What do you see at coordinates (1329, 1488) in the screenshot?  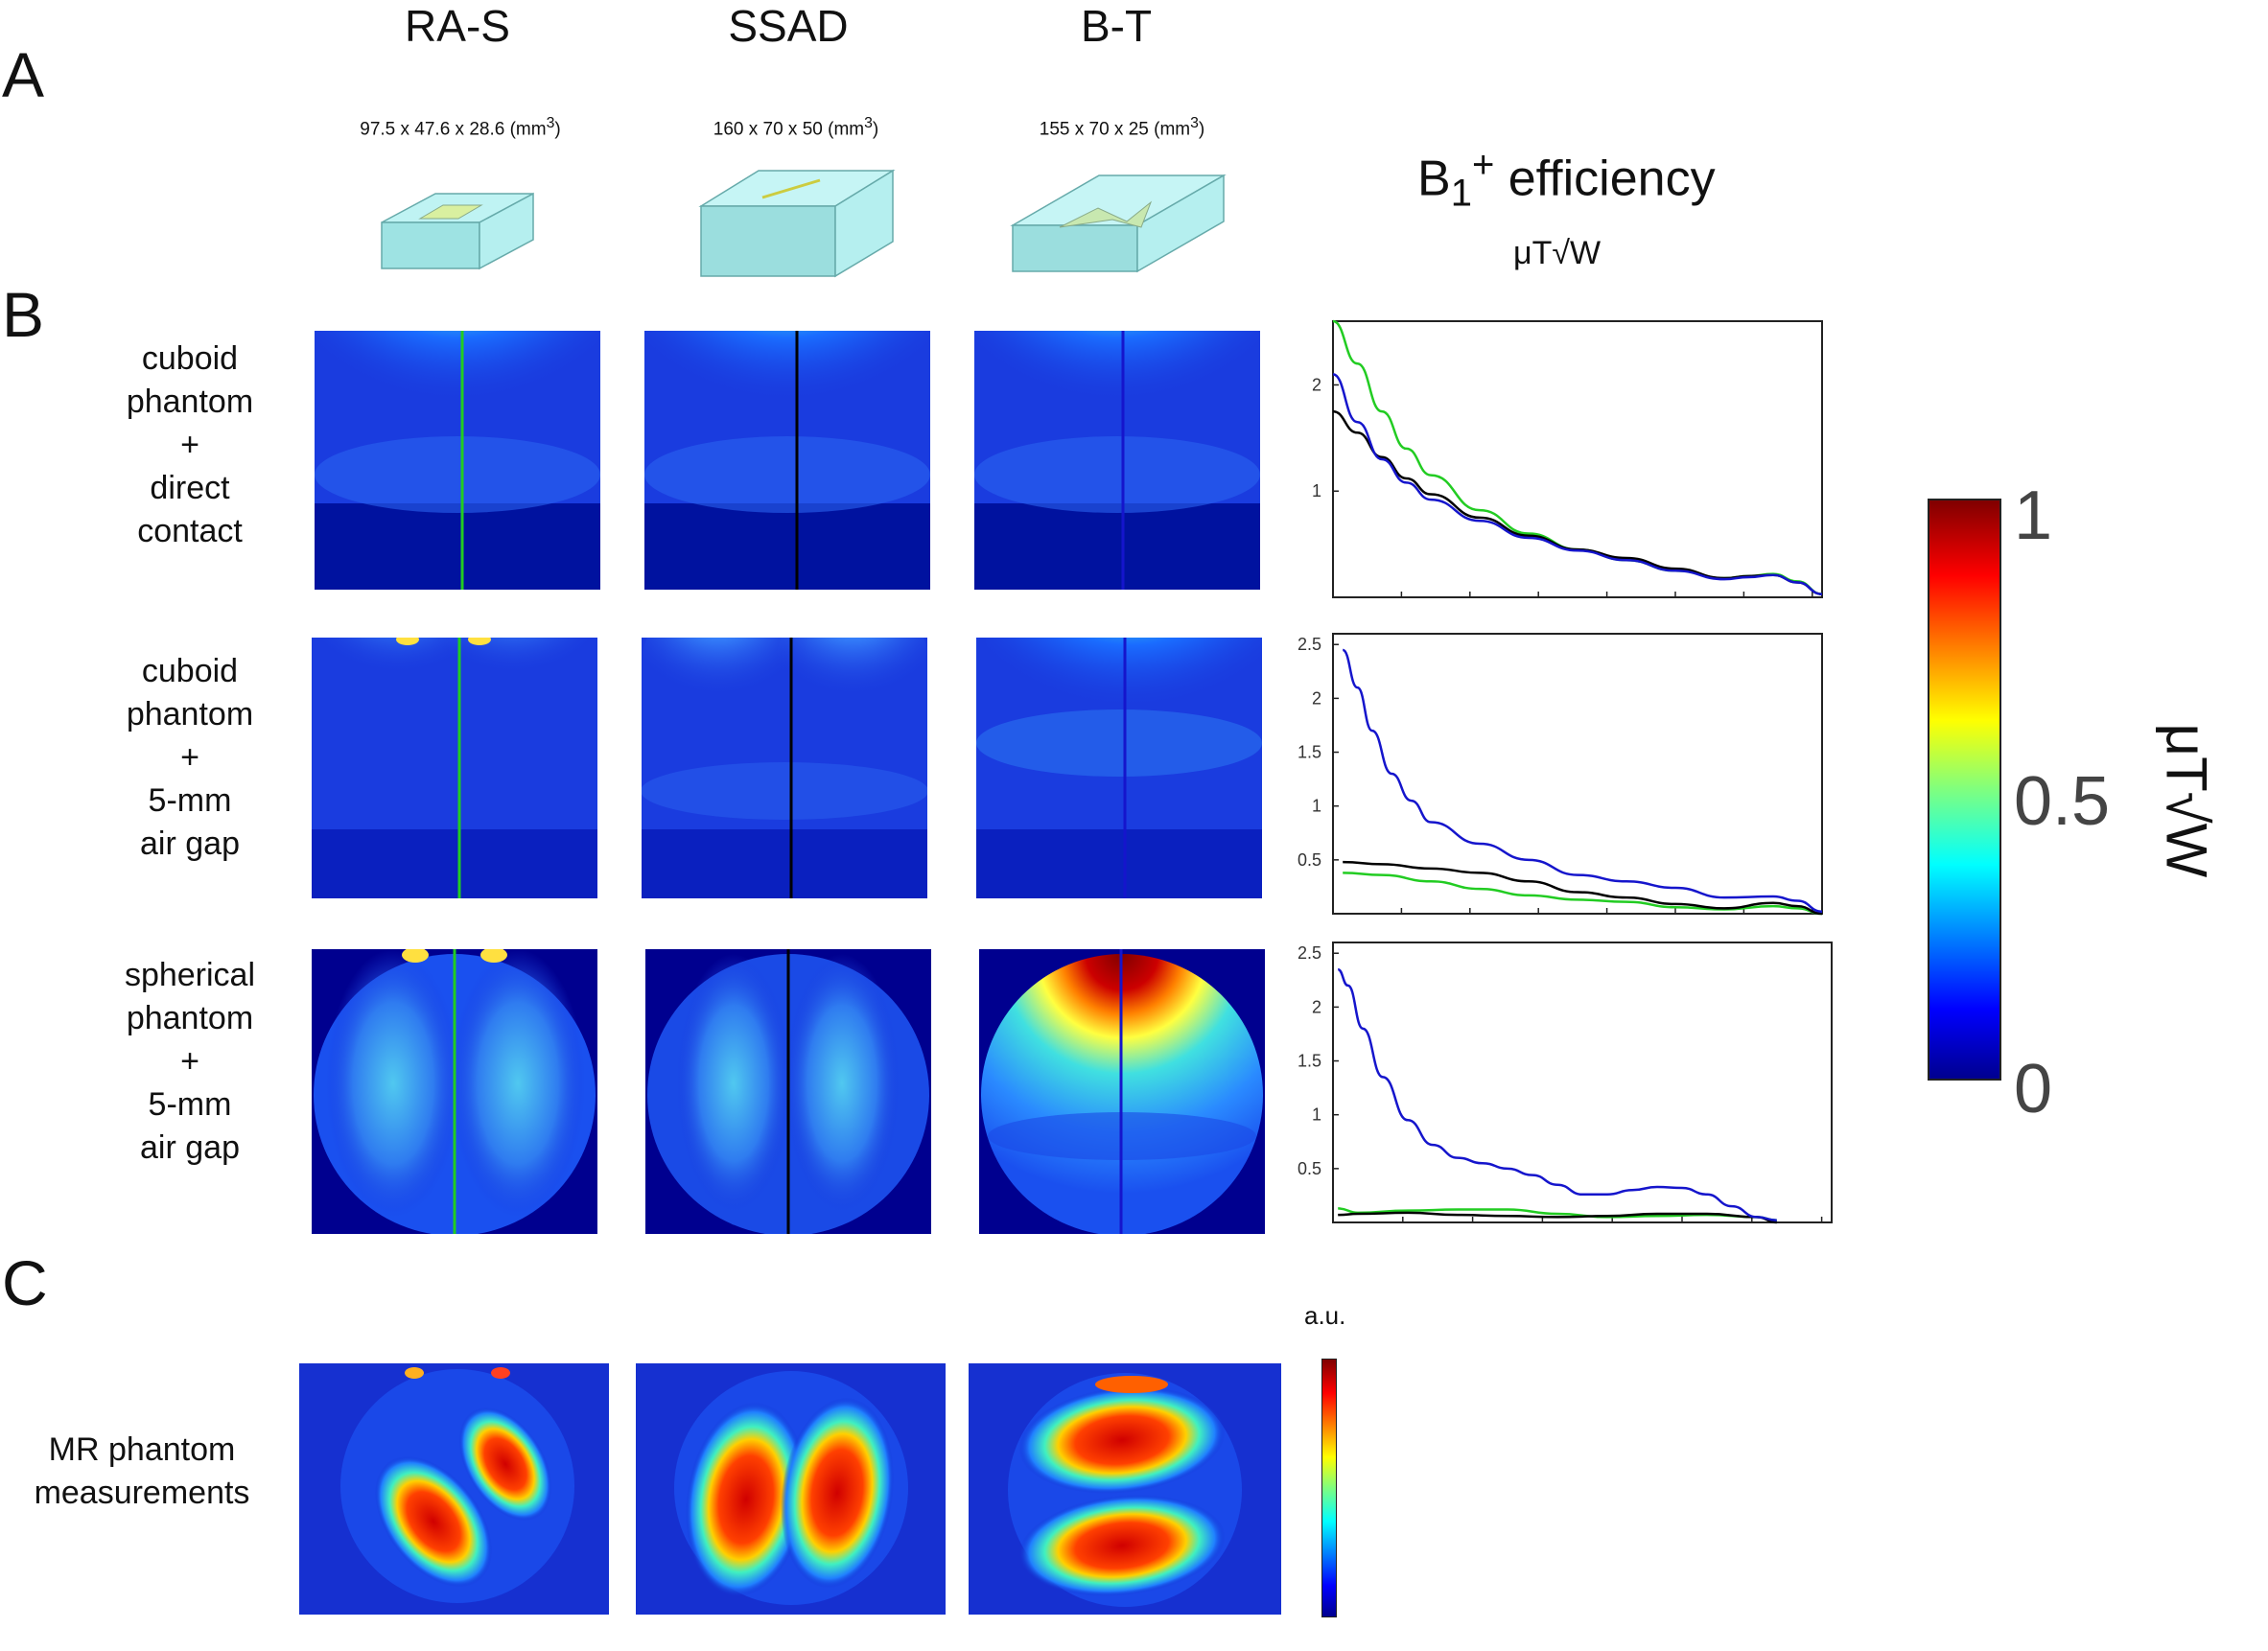 I see `au-colorbar` at bounding box center [1329, 1488].